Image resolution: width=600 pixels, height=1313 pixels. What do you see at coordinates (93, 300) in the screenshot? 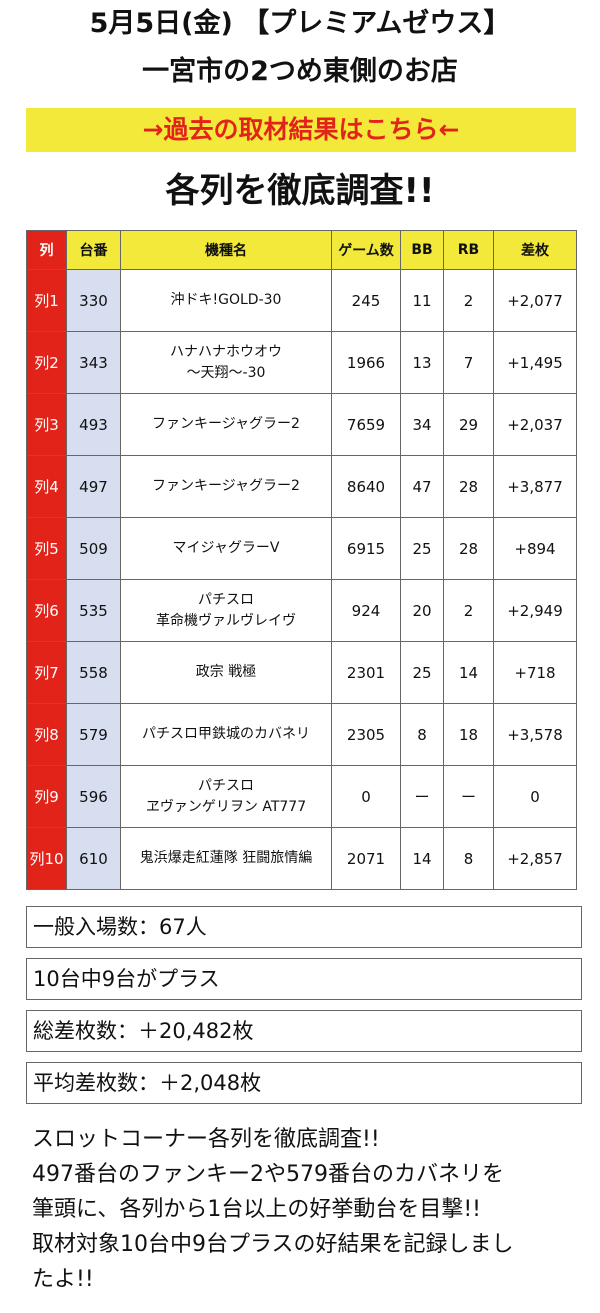
I see `machine-number: 330` at bounding box center [93, 300].